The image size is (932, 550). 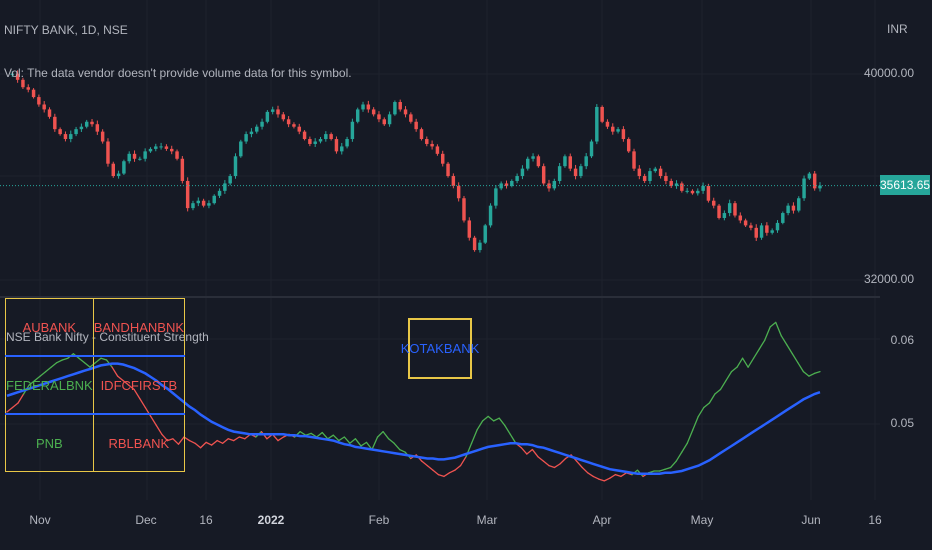 I want to click on table-cell-bandhanbnk: BANDHANBNK, so click(x=139, y=327).